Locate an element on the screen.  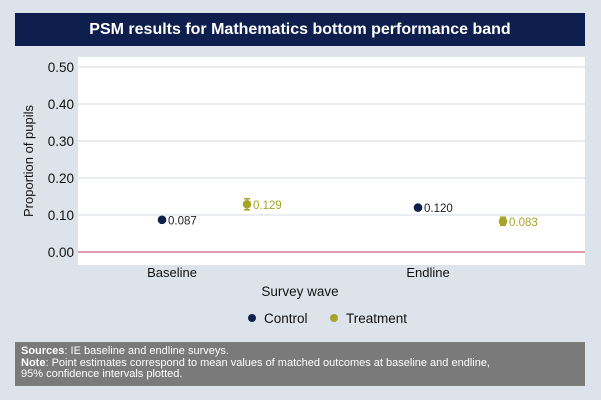
y-tick-label: 0.30 is located at coordinates (61, 141).